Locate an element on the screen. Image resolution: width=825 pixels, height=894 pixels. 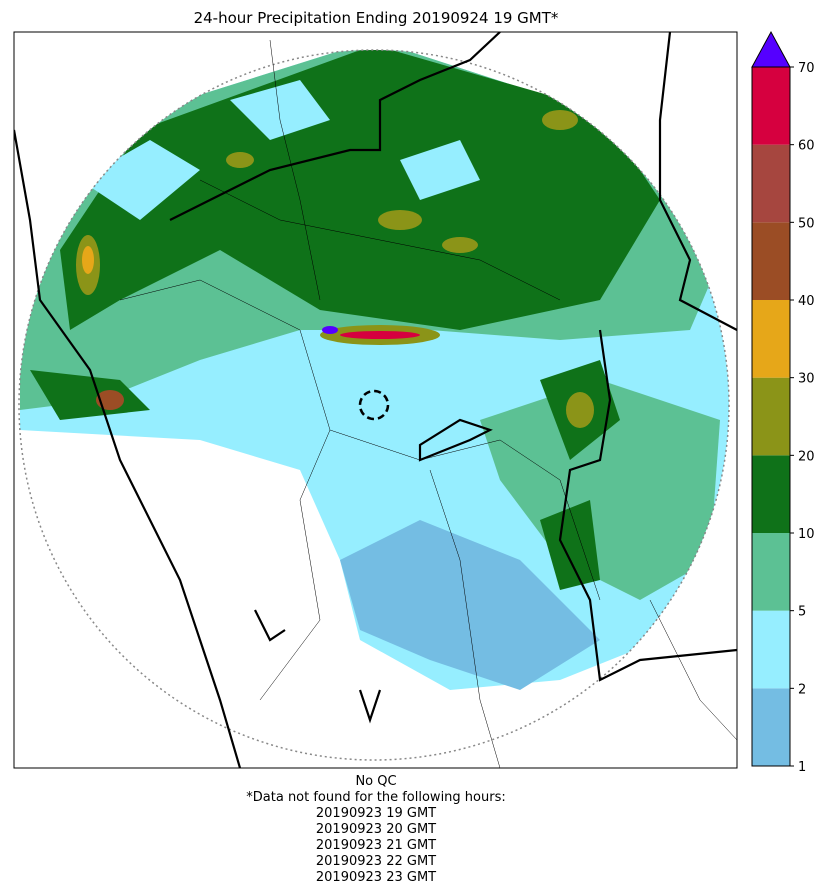
footer-line: No QC is located at coordinates (375, 781).